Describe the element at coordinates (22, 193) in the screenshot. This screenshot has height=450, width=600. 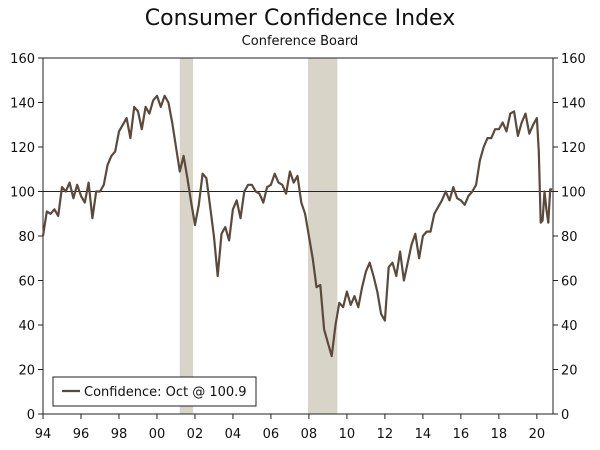
I see `y-tick-label-left-100: 100` at that location.